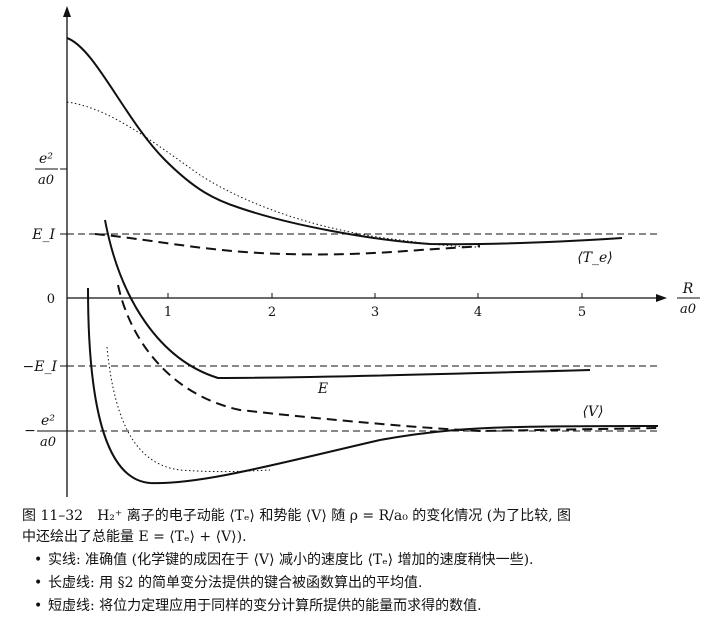 This screenshot has width=720, height=643. I want to click on figure-number: 图 11–32, so click(53, 516).